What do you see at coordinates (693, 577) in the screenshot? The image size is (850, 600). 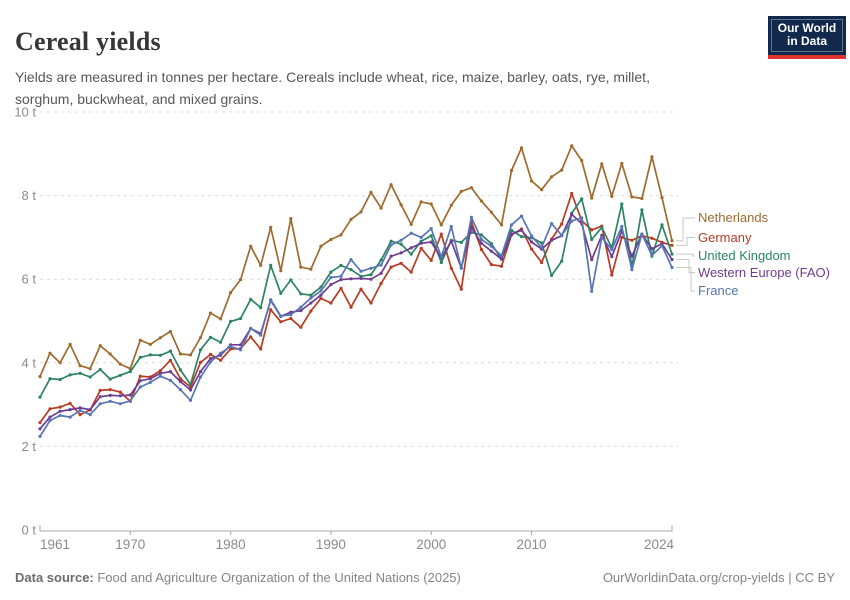 I see `owid-url-link: OurWorldinData.org/crop-yields` at bounding box center [693, 577].